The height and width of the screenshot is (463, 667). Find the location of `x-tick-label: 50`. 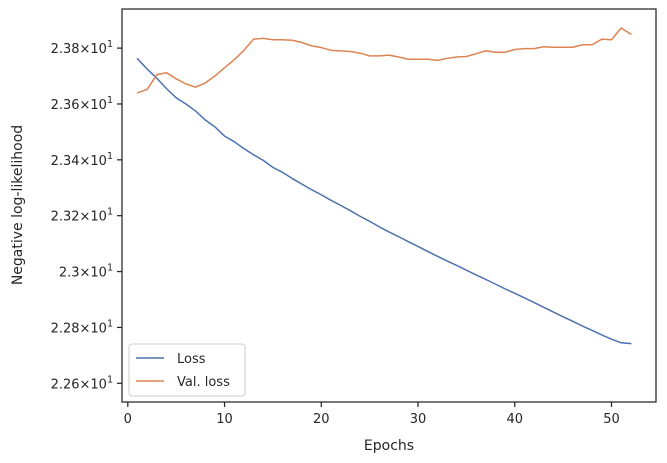

x-tick-label: 50 is located at coordinates (611, 419).